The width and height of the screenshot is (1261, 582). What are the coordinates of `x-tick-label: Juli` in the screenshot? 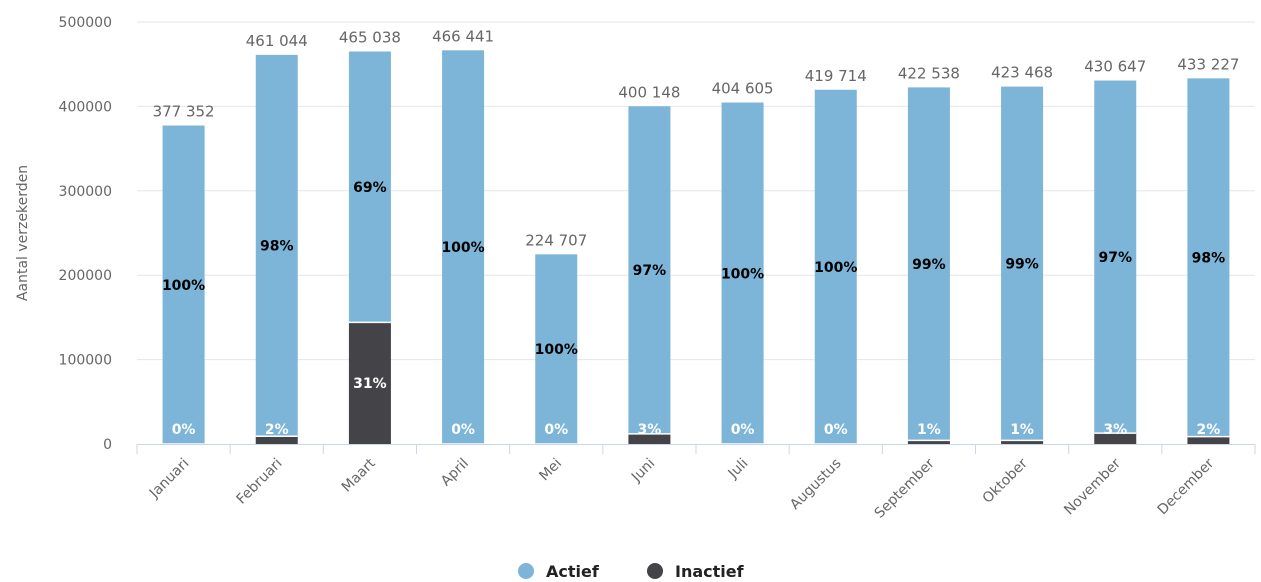 It's located at (738, 469).